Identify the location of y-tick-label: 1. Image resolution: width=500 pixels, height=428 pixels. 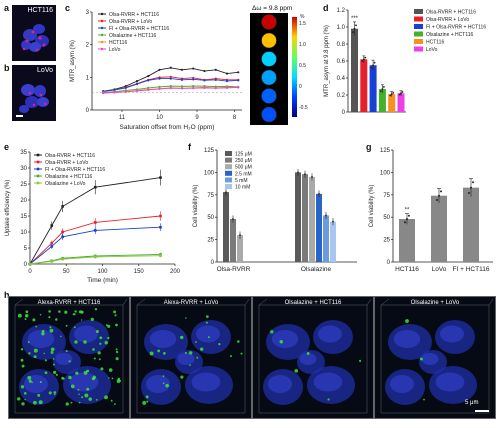
(88, 78).